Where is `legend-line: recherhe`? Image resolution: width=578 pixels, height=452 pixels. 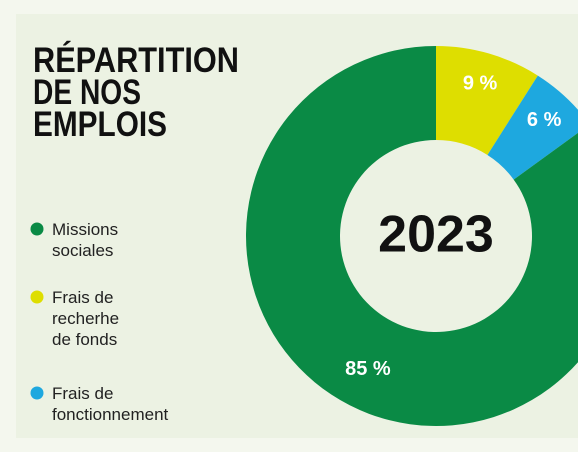
legend-line: recherhe is located at coordinates (85, 318).